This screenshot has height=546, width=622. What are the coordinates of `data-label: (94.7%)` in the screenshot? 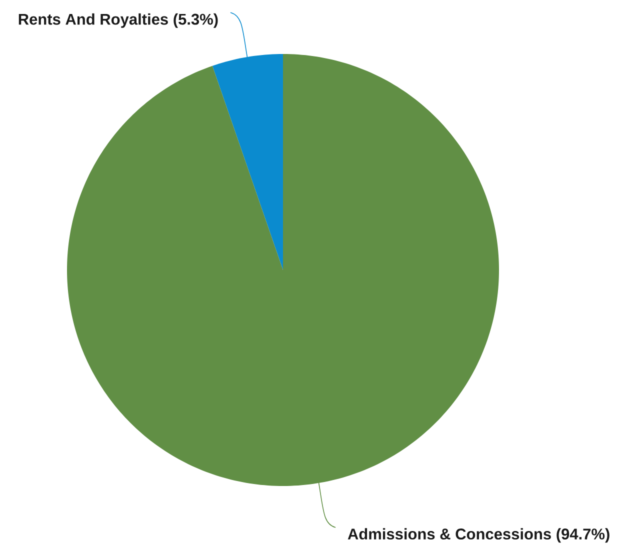 It's located at (583, 535).